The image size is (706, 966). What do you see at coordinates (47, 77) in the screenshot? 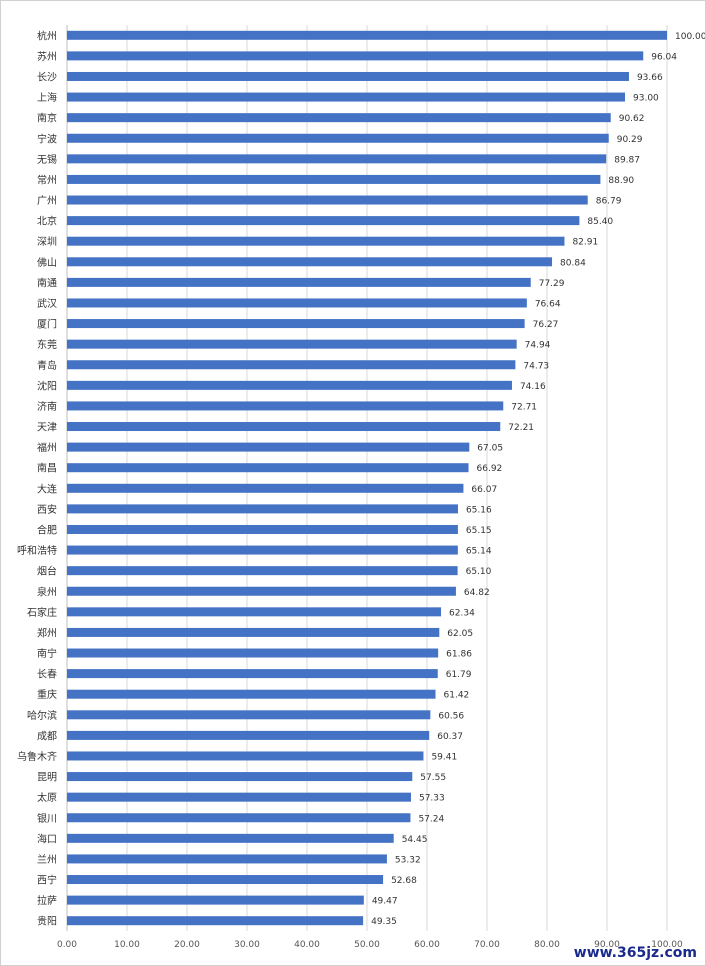
I see `category-label: 长沙` at bounding box center [47, 77].